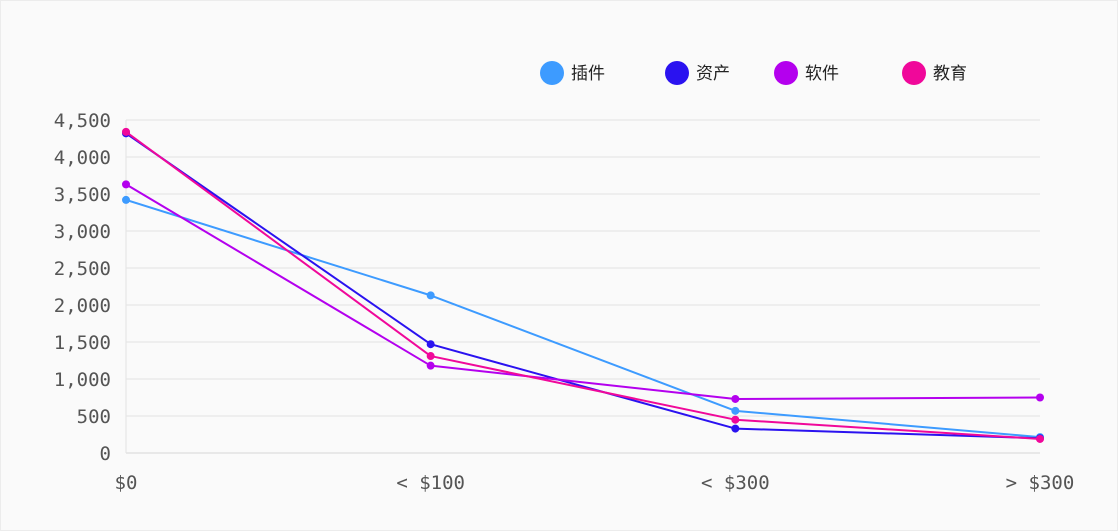 This screenshot has height=531, width=1118. Describe the element at coordinates (126, 483) in the screenshot. I see `x-tick-label: $0` at that location.